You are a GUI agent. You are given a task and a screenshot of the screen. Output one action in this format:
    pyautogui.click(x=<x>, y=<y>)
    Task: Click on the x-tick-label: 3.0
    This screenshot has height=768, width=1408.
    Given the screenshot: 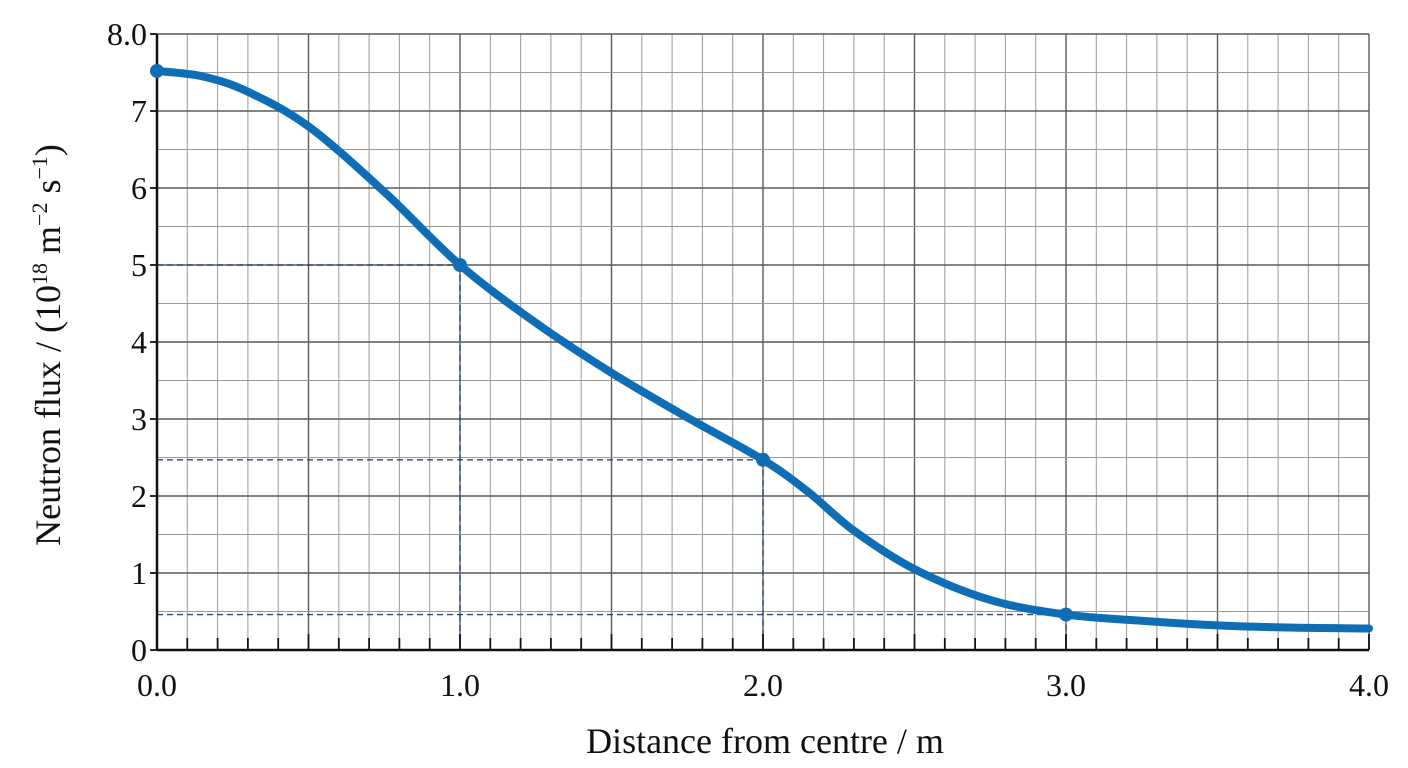 What is the action you would take?
    pyautogui.click(x=1066, y=685)
    